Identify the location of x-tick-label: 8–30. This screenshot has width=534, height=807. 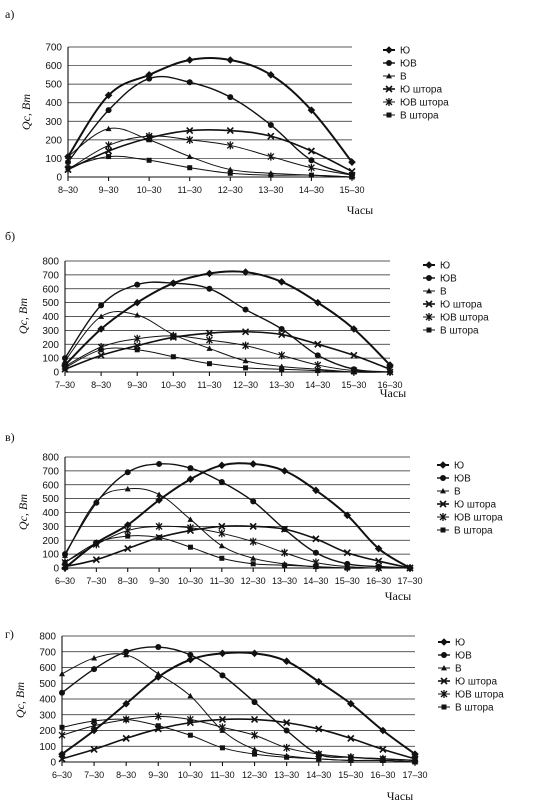
(68, 190).